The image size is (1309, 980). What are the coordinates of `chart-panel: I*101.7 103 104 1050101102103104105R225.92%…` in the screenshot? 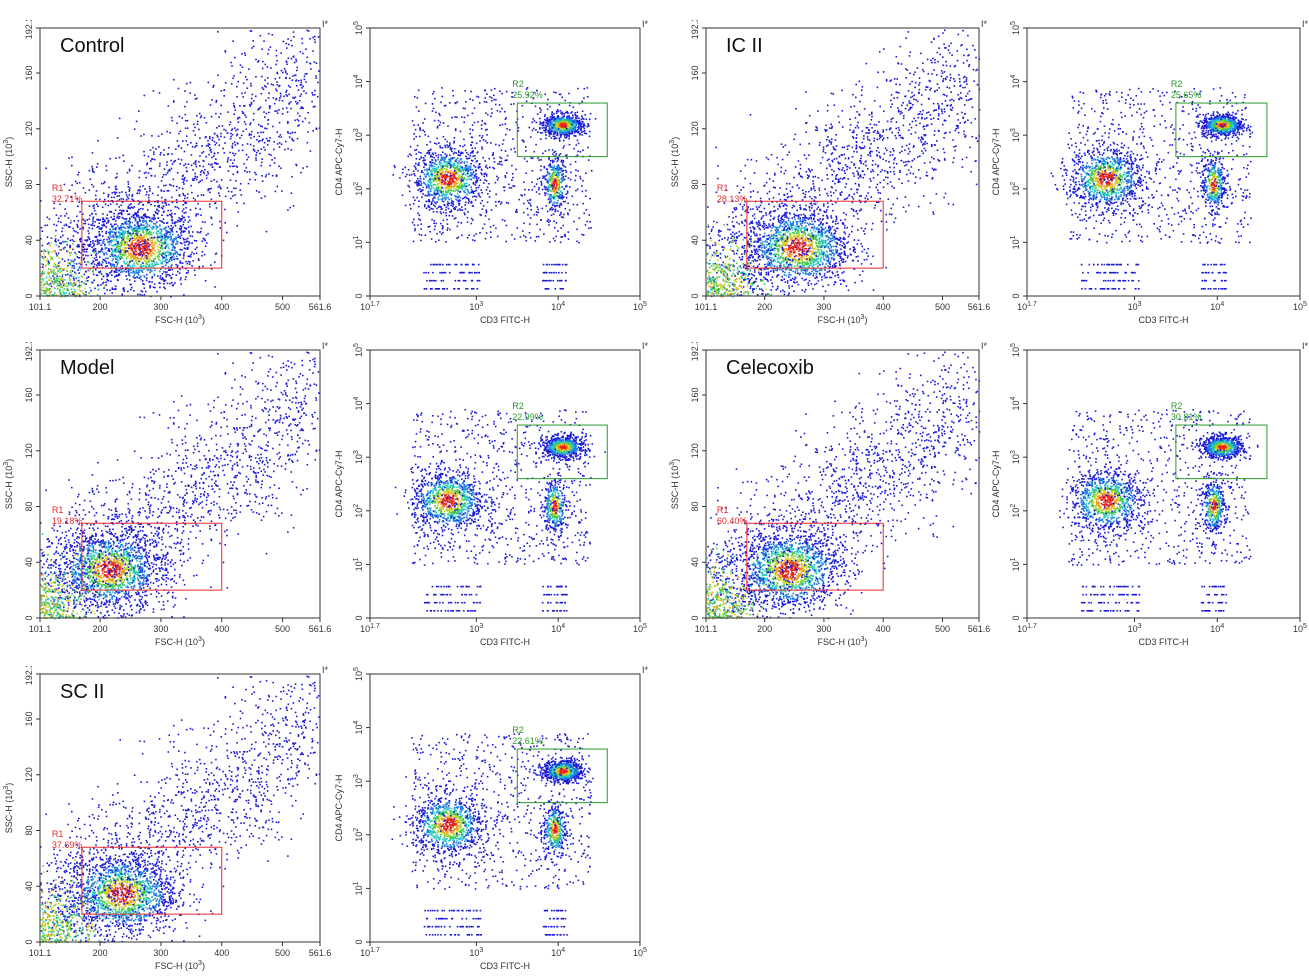 It's located at (491, 172).